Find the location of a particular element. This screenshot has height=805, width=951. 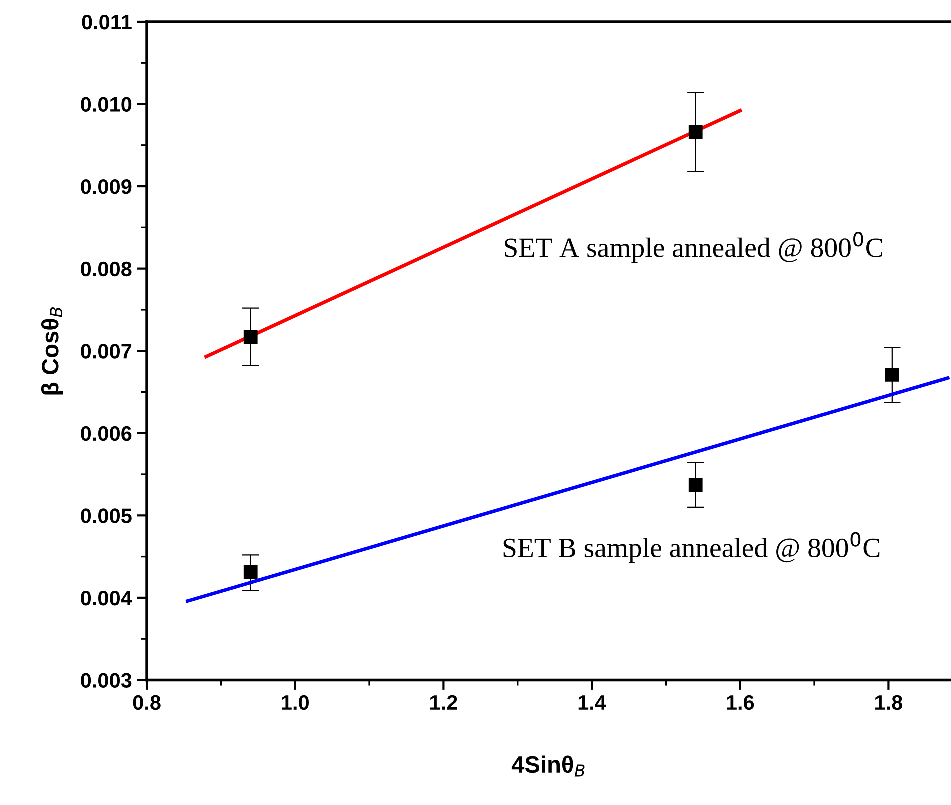

y-tick-label: 0.011 is located at coordinates (107, 22).